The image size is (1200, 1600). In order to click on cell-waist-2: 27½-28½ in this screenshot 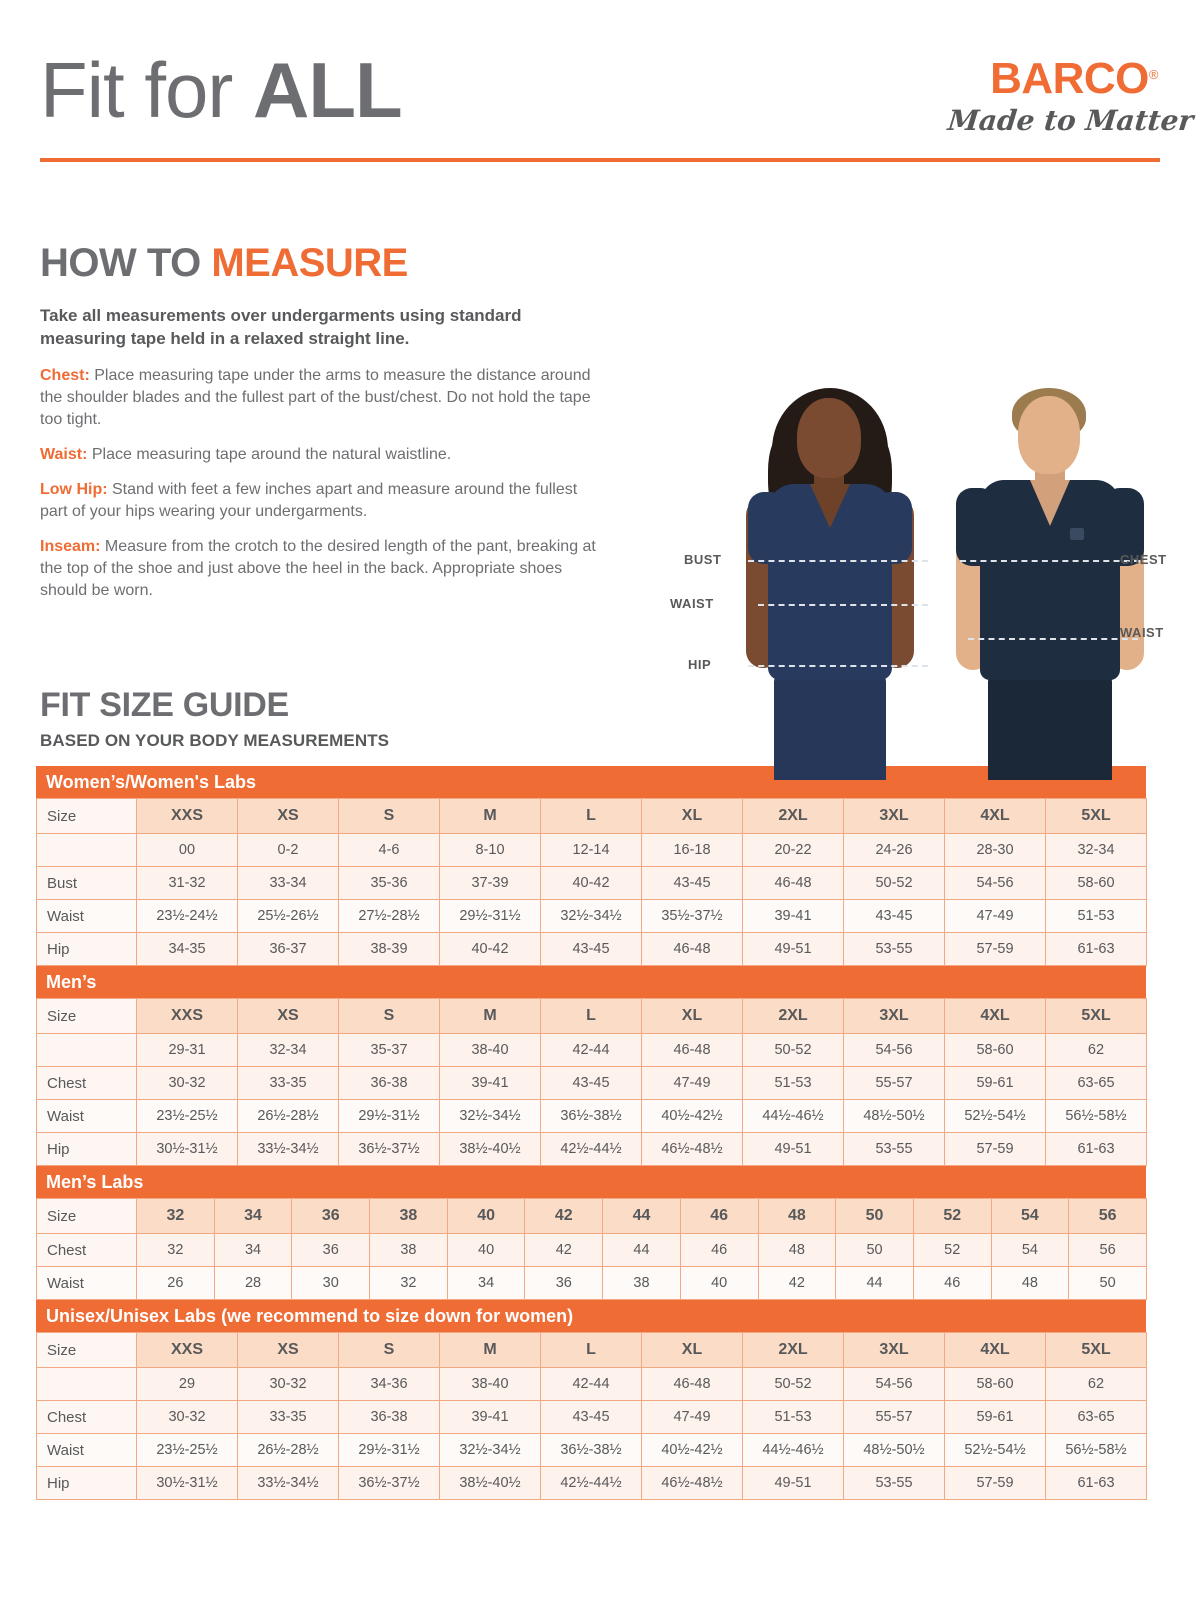, I will do `click(389, 916)`.